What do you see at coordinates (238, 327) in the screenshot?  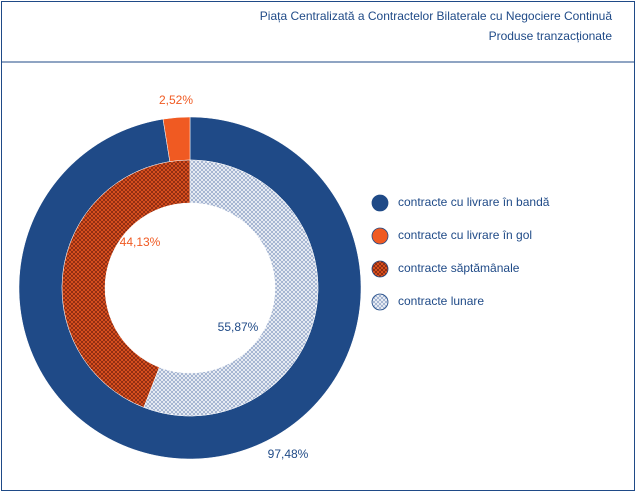 I see `data-label: 55,87%` at bounding box center [238, 327].